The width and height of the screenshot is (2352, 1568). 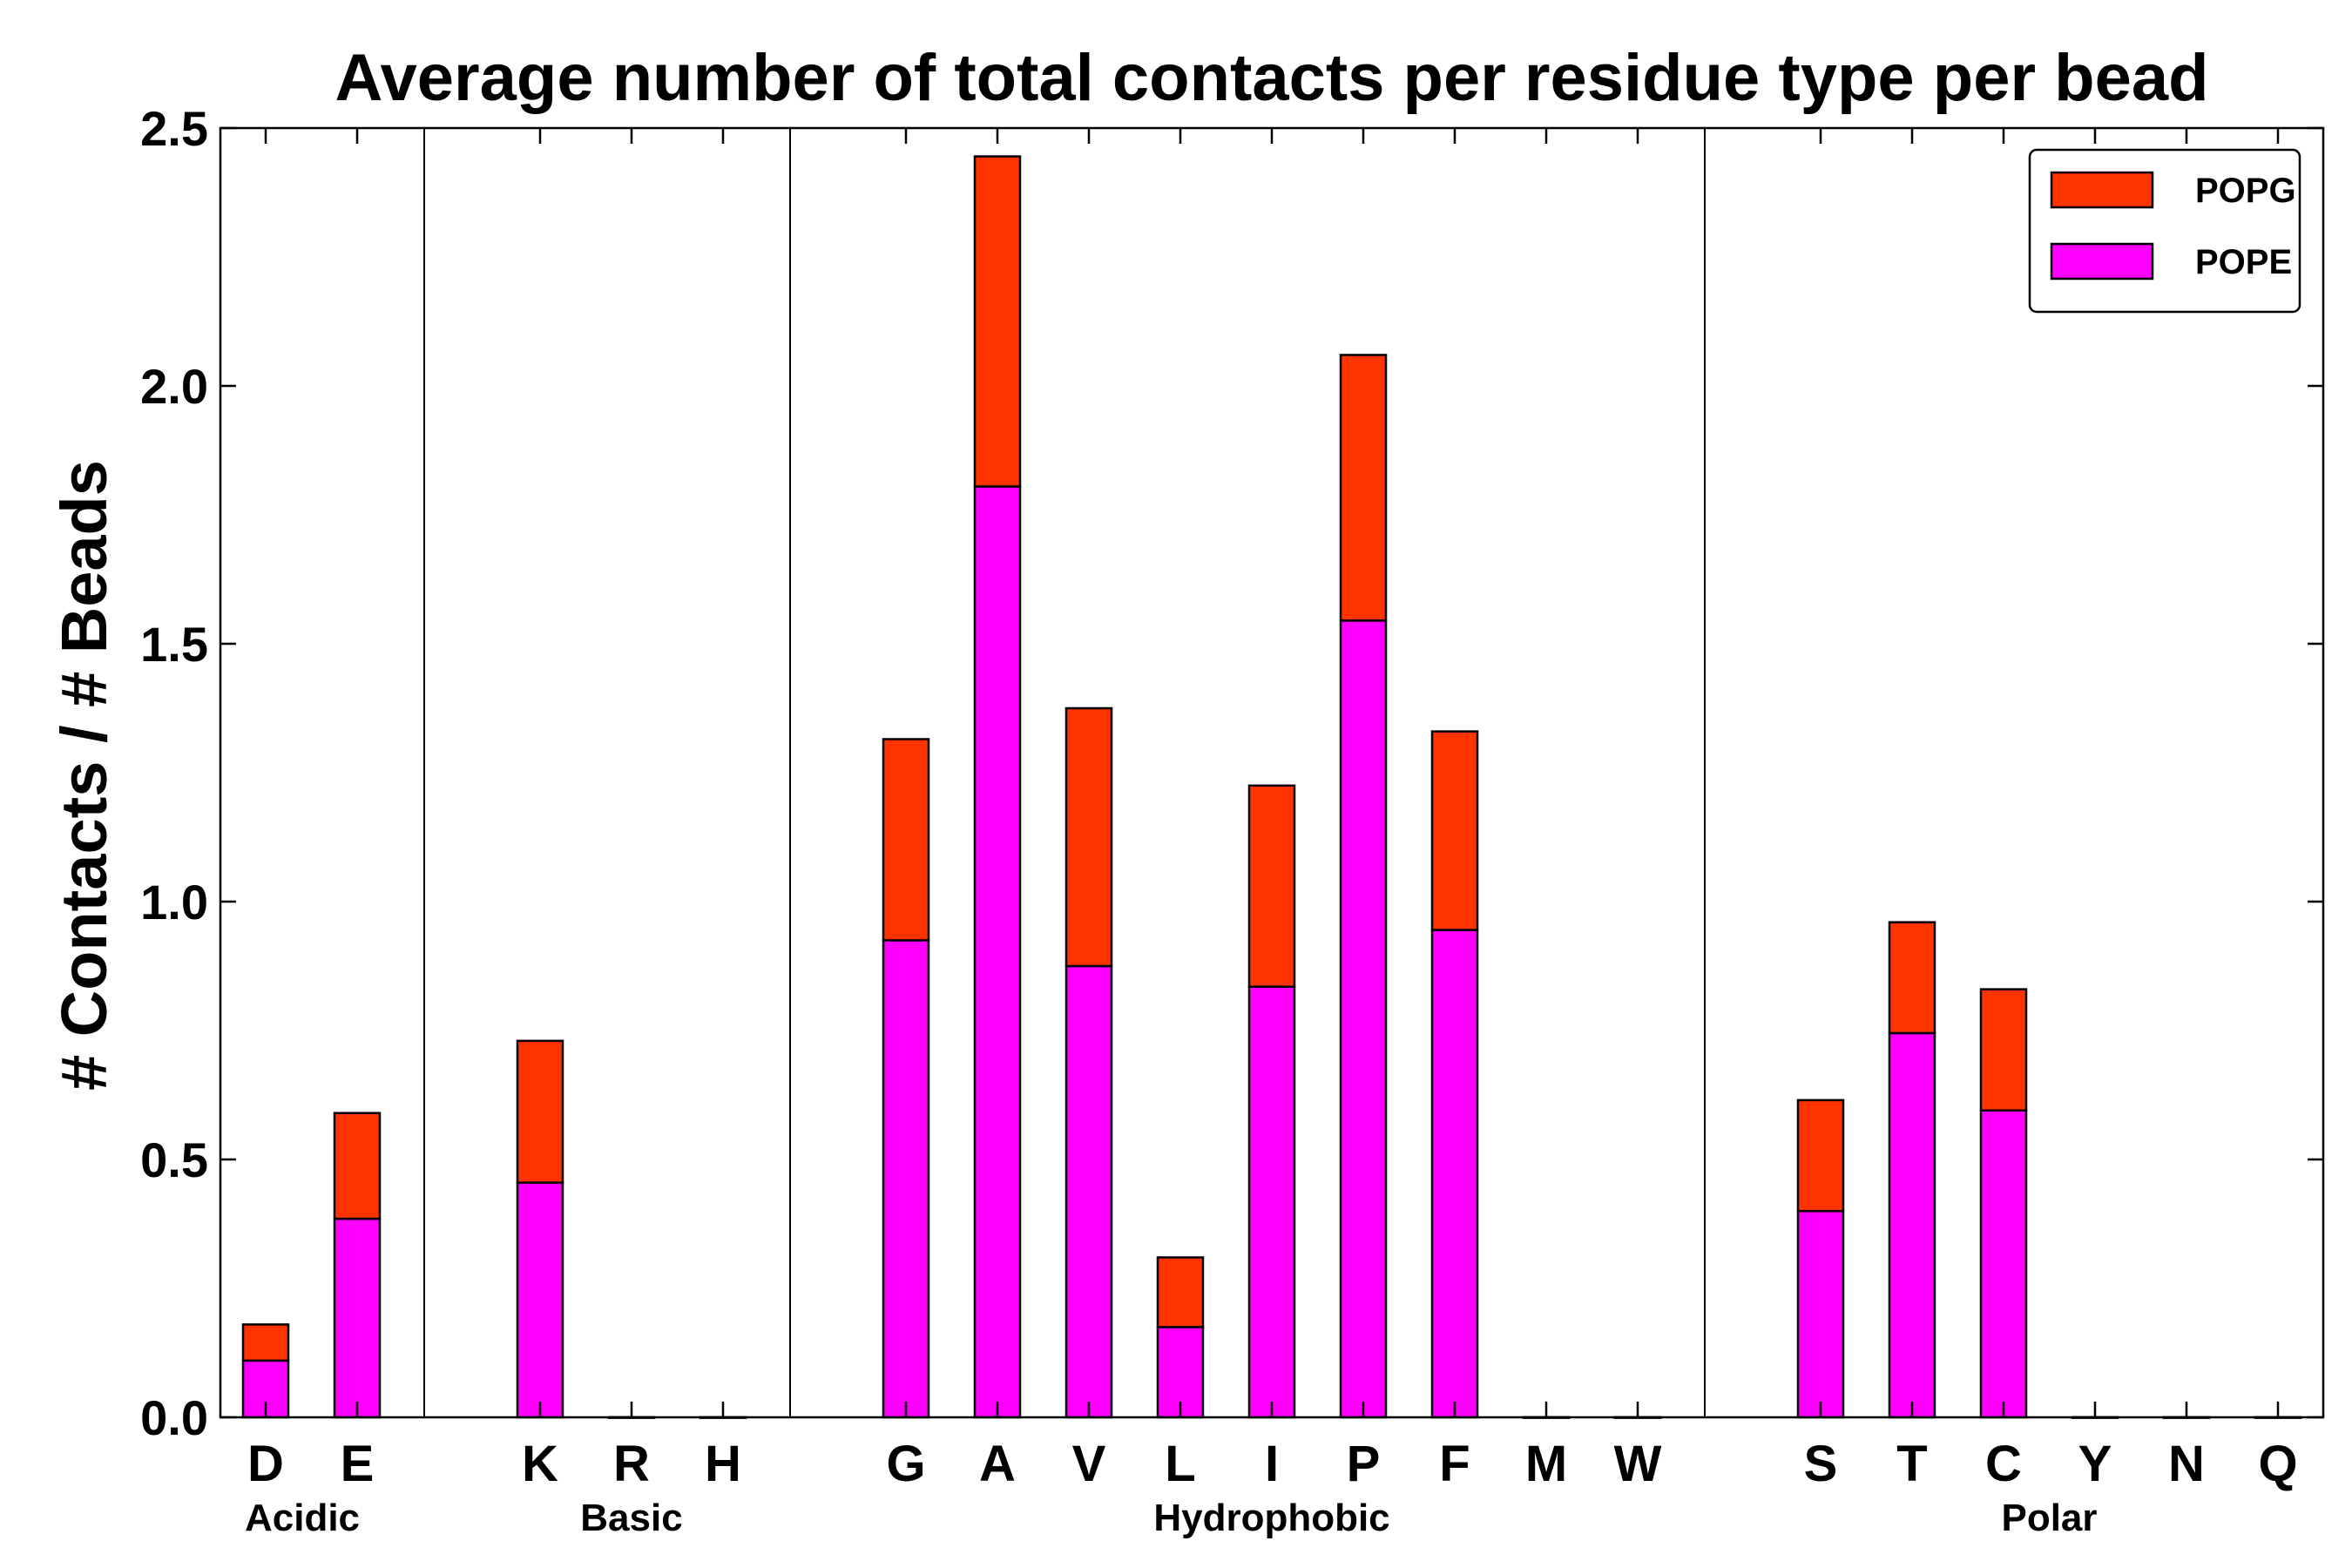 I want to click on x-tick-label: D, so click(x=265, y=1464).